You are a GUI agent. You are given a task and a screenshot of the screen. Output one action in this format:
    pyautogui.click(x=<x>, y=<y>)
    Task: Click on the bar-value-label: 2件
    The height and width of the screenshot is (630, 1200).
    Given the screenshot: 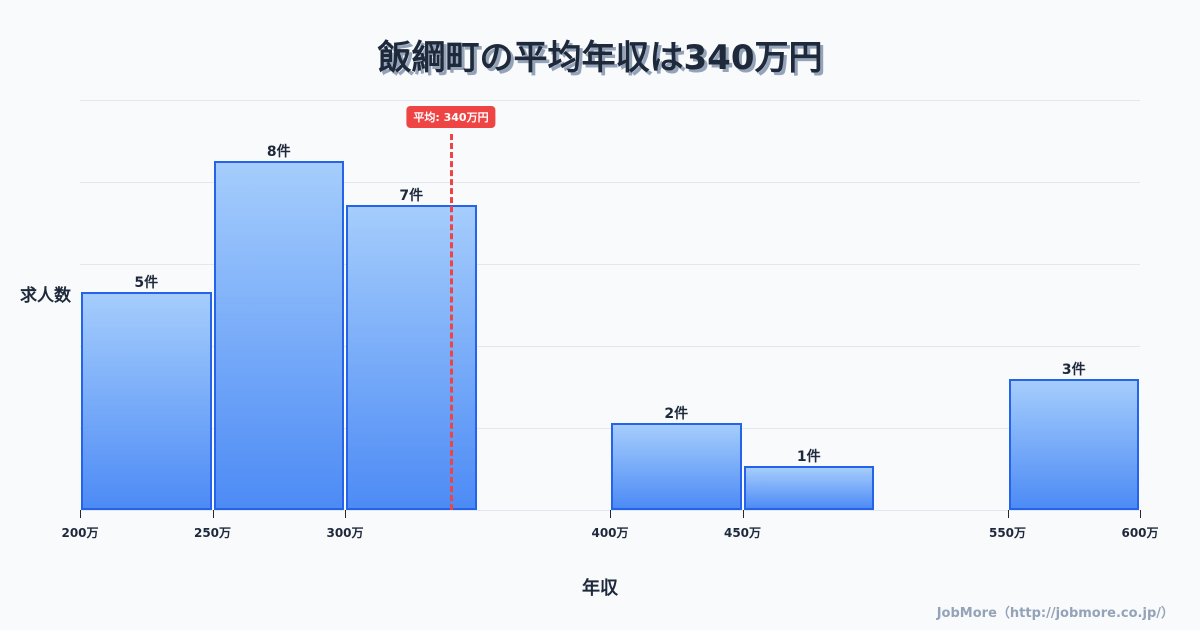 What is the action you would take?
    pyautogui.click(x=676, y=413)
    